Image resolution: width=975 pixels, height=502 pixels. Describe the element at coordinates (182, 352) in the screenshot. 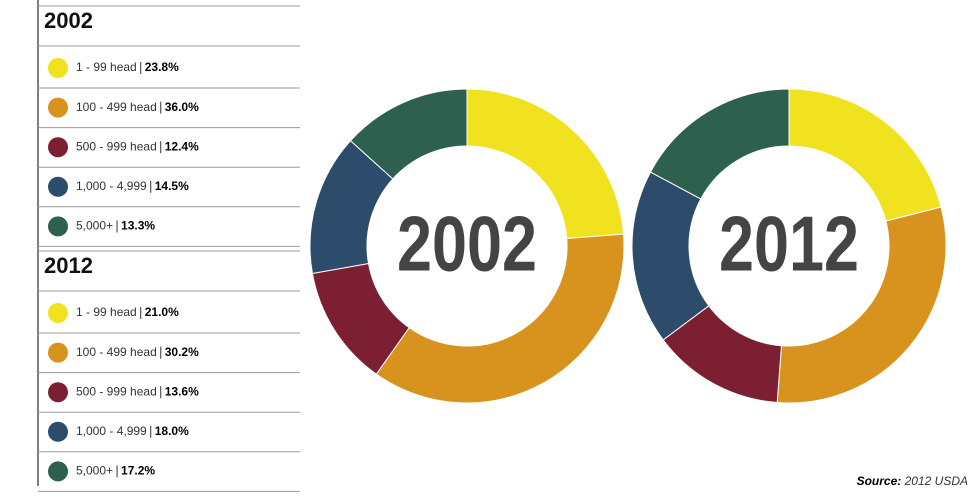

I see `legend-value: 30.2%` at that location.